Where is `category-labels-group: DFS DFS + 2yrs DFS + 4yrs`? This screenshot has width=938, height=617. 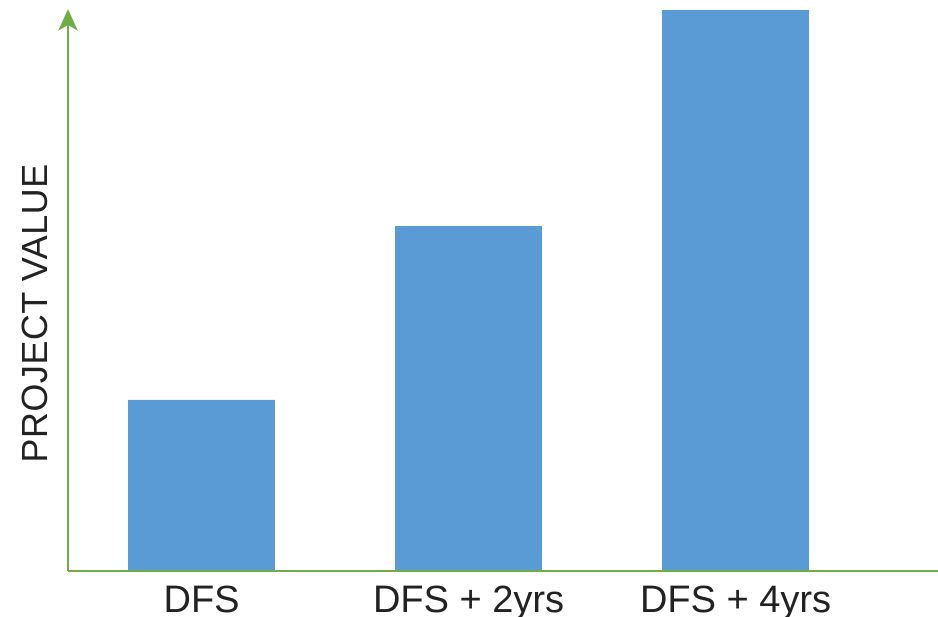 category-labels-group: DFS DFS + 2yrs DFS + 4yrs is located at coordinates (498, 598).